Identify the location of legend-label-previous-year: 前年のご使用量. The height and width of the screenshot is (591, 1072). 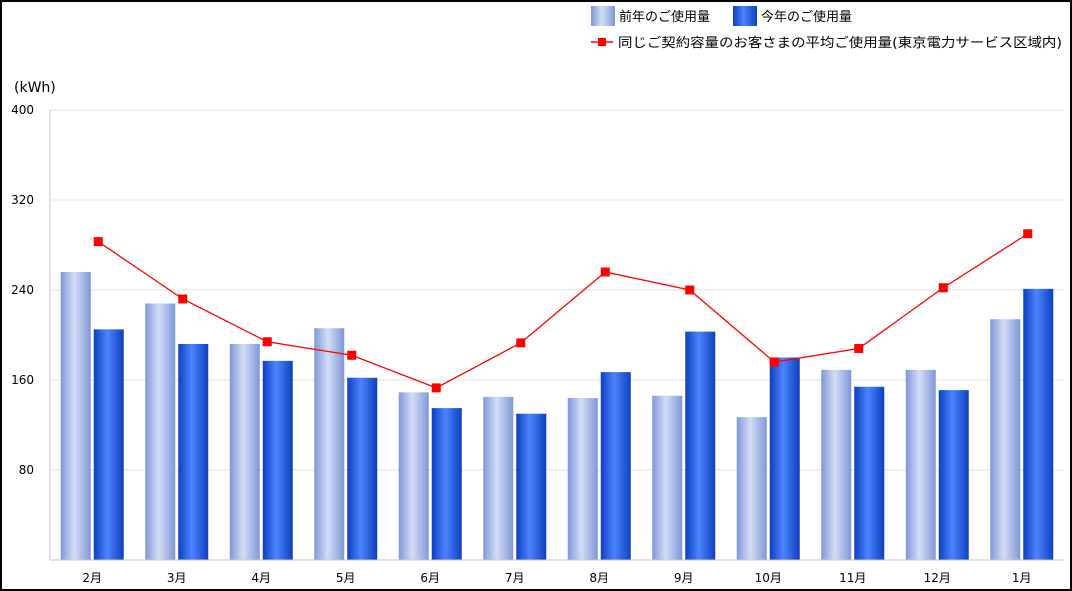
(664, 17).